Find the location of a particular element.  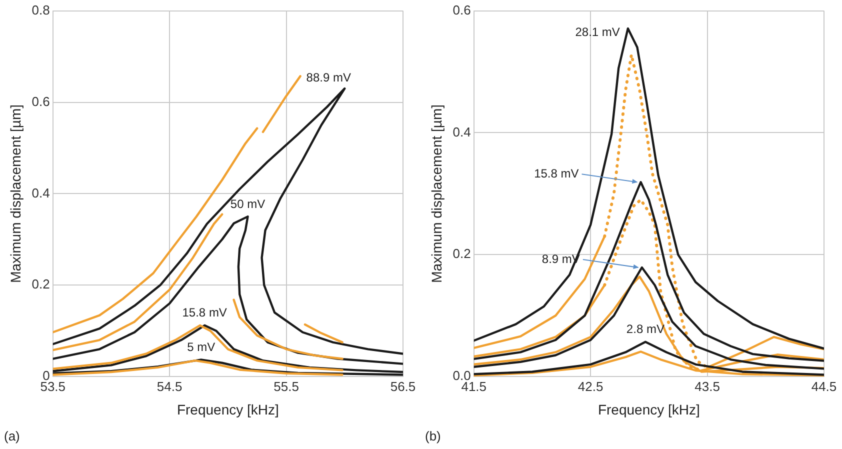

annotation: 5 mV is located at coordinates (201, 347).